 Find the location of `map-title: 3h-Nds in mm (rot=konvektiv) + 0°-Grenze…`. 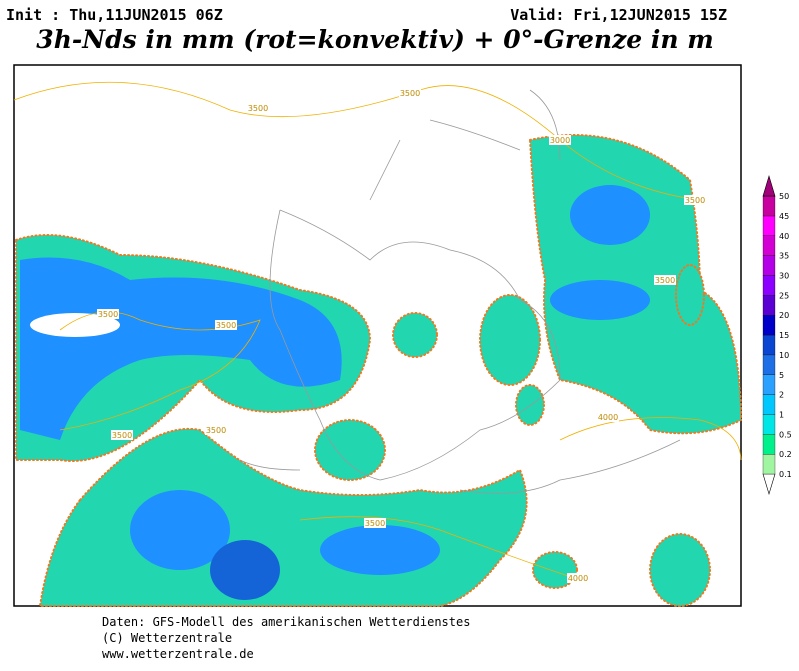

map-title: 3h-Nds in mm (rot=konvektiv) + 0°-Grenze… is located at coordinates (374, 39).